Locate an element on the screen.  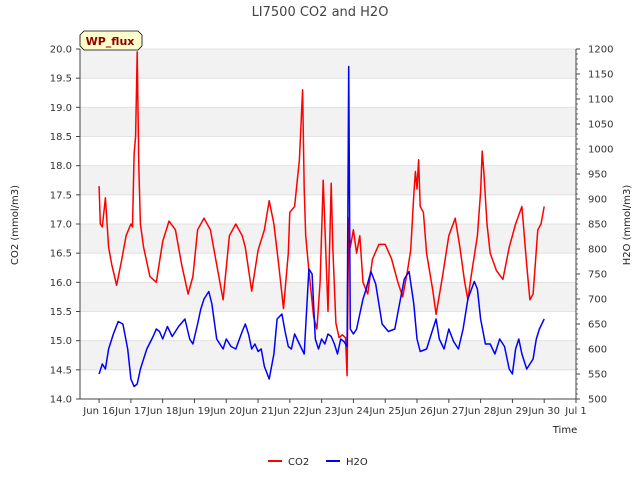
x-axis-label: Time is located at coordinates (564, 430).